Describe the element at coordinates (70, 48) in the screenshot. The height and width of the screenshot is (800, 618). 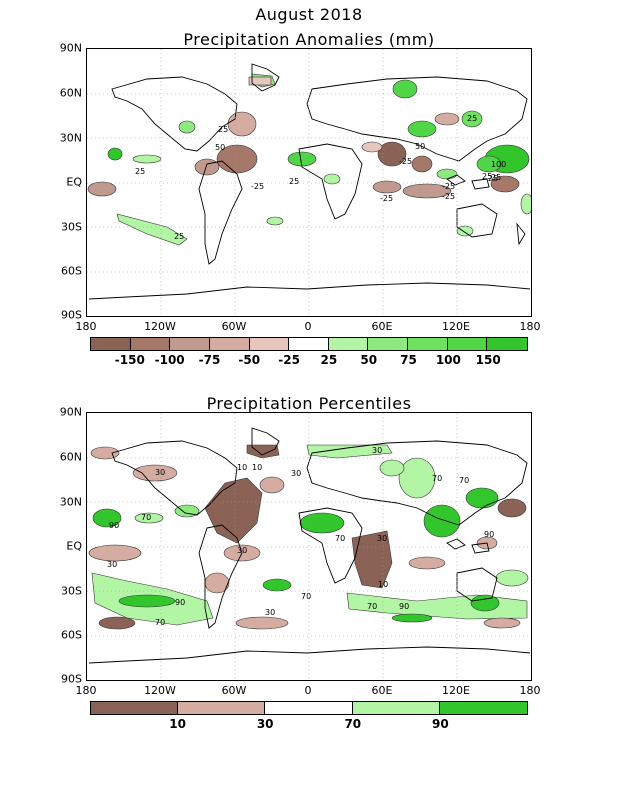
I see `p1-lat-90n: 90N` at that location.